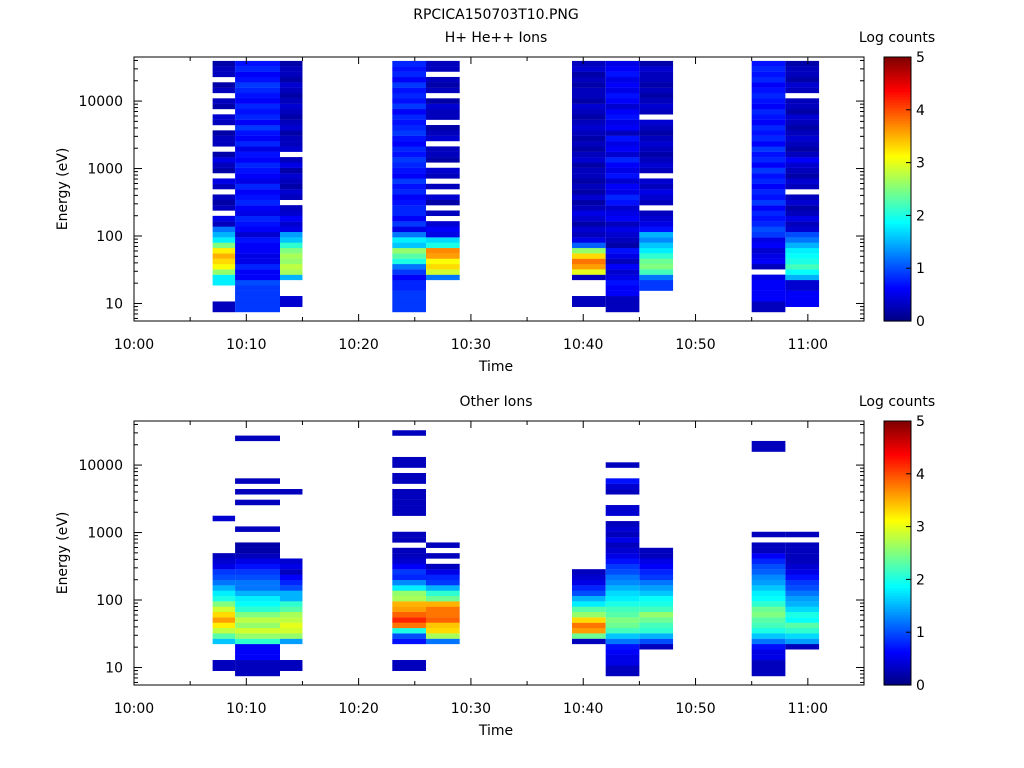  Describe the element at coordinates (897, 38) in the screenshot. I see `colorbar-label: Log counts` at that location.